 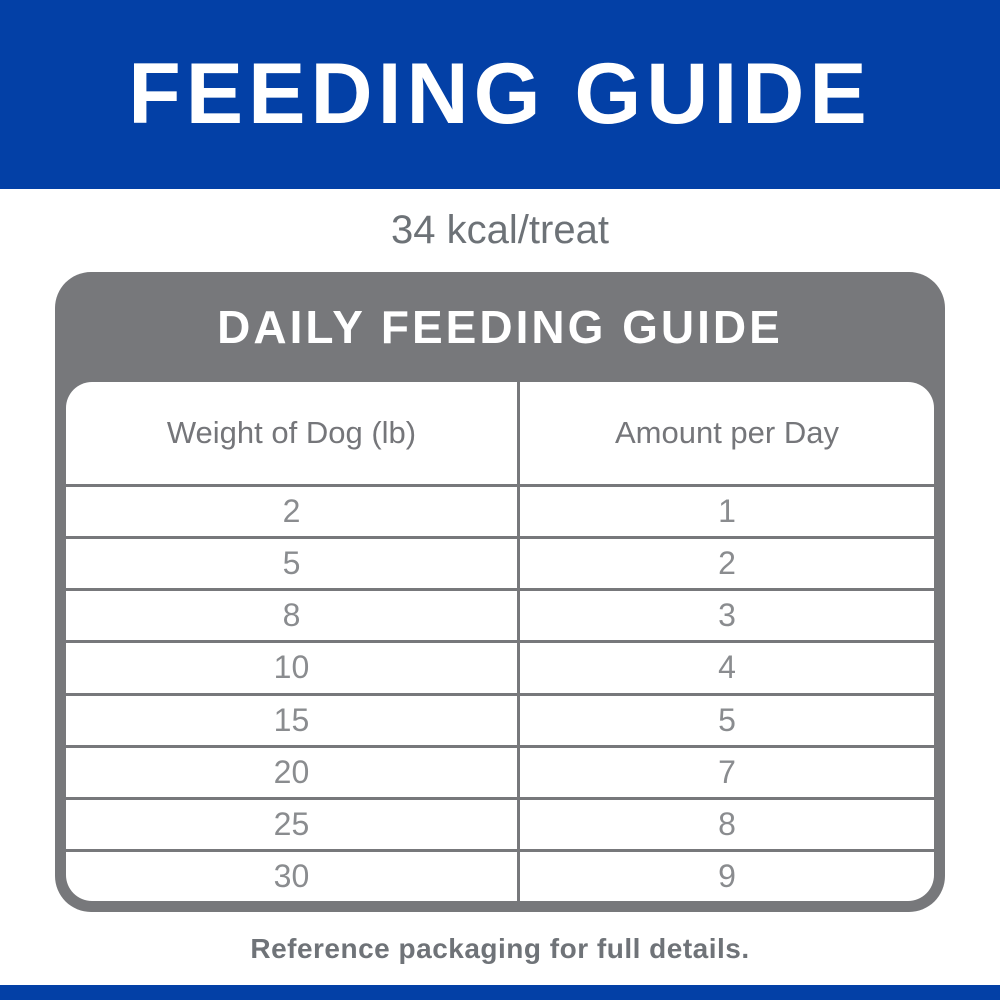 I want to click on column-header-weight: Weight of Dog (lb), so click(x=293, y=433).